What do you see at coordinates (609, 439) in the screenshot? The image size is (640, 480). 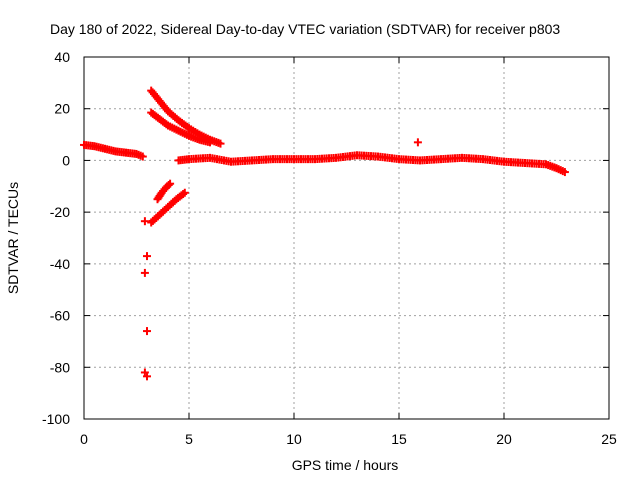 I see `x-tick-label: 25` at bounding box center [609, 439].